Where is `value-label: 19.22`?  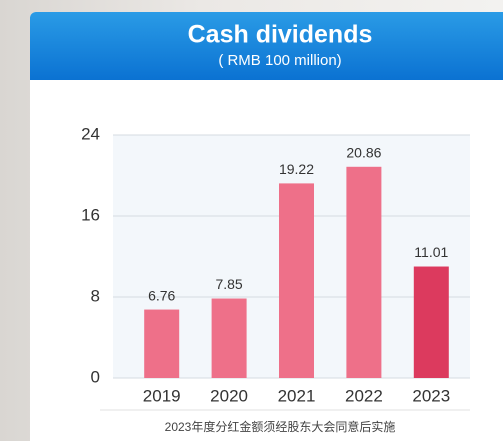 value-label: 19.22 is located at coordinates (296, 169).